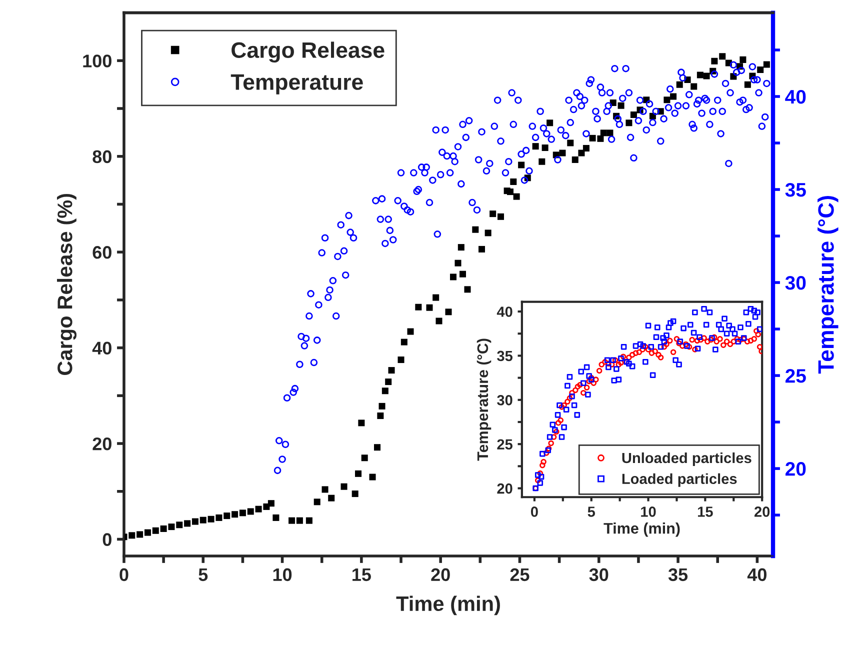 The height and width of the screenshot is (649, 867). What do you see at coordinates (296, 84) in the screenshot?
I see `legend-label: Temperature` at bounding box center [296, 84].